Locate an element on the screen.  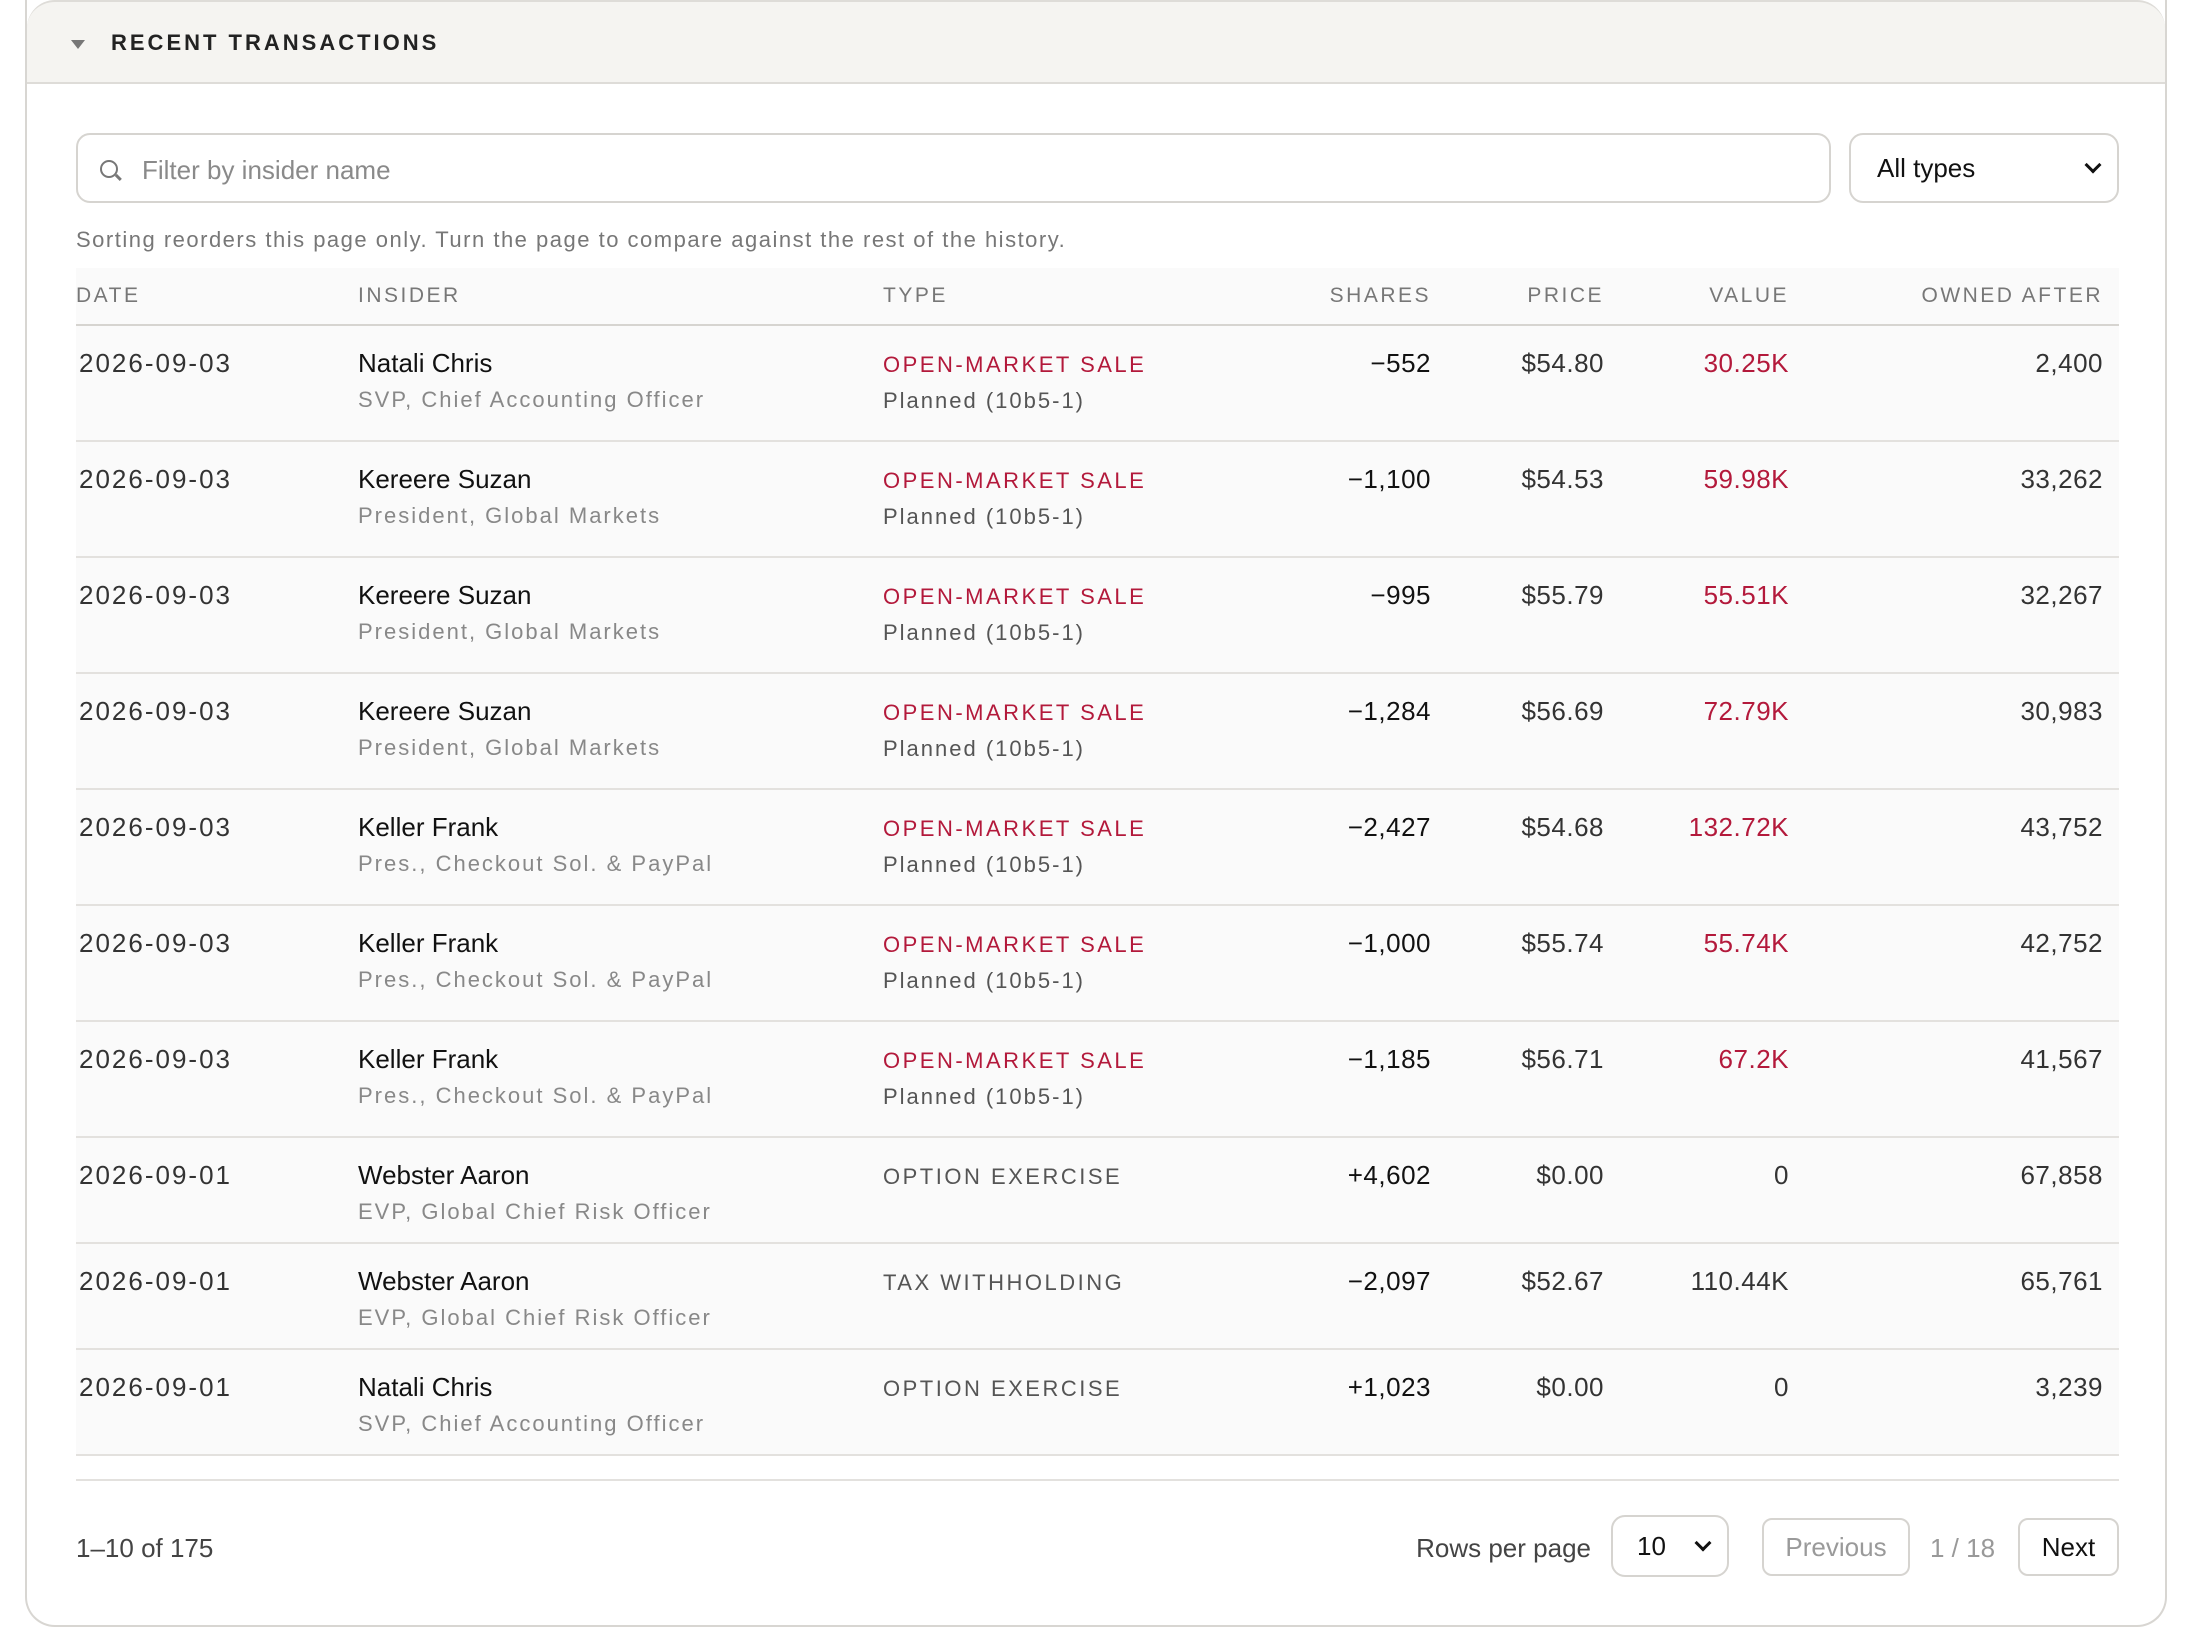
panel-header: RECENT TRANSACTIONS is located at coordinates (1096, 42).